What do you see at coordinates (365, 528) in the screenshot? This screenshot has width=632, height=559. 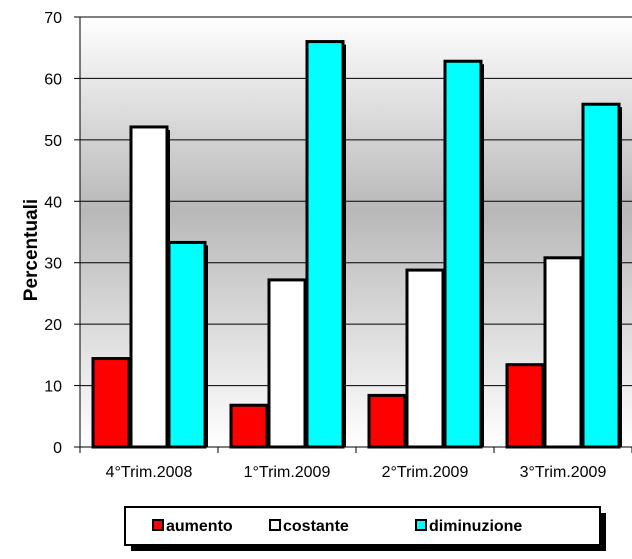 I see `legend: aumento costante diminuzione` at bounding box center [365, 528].